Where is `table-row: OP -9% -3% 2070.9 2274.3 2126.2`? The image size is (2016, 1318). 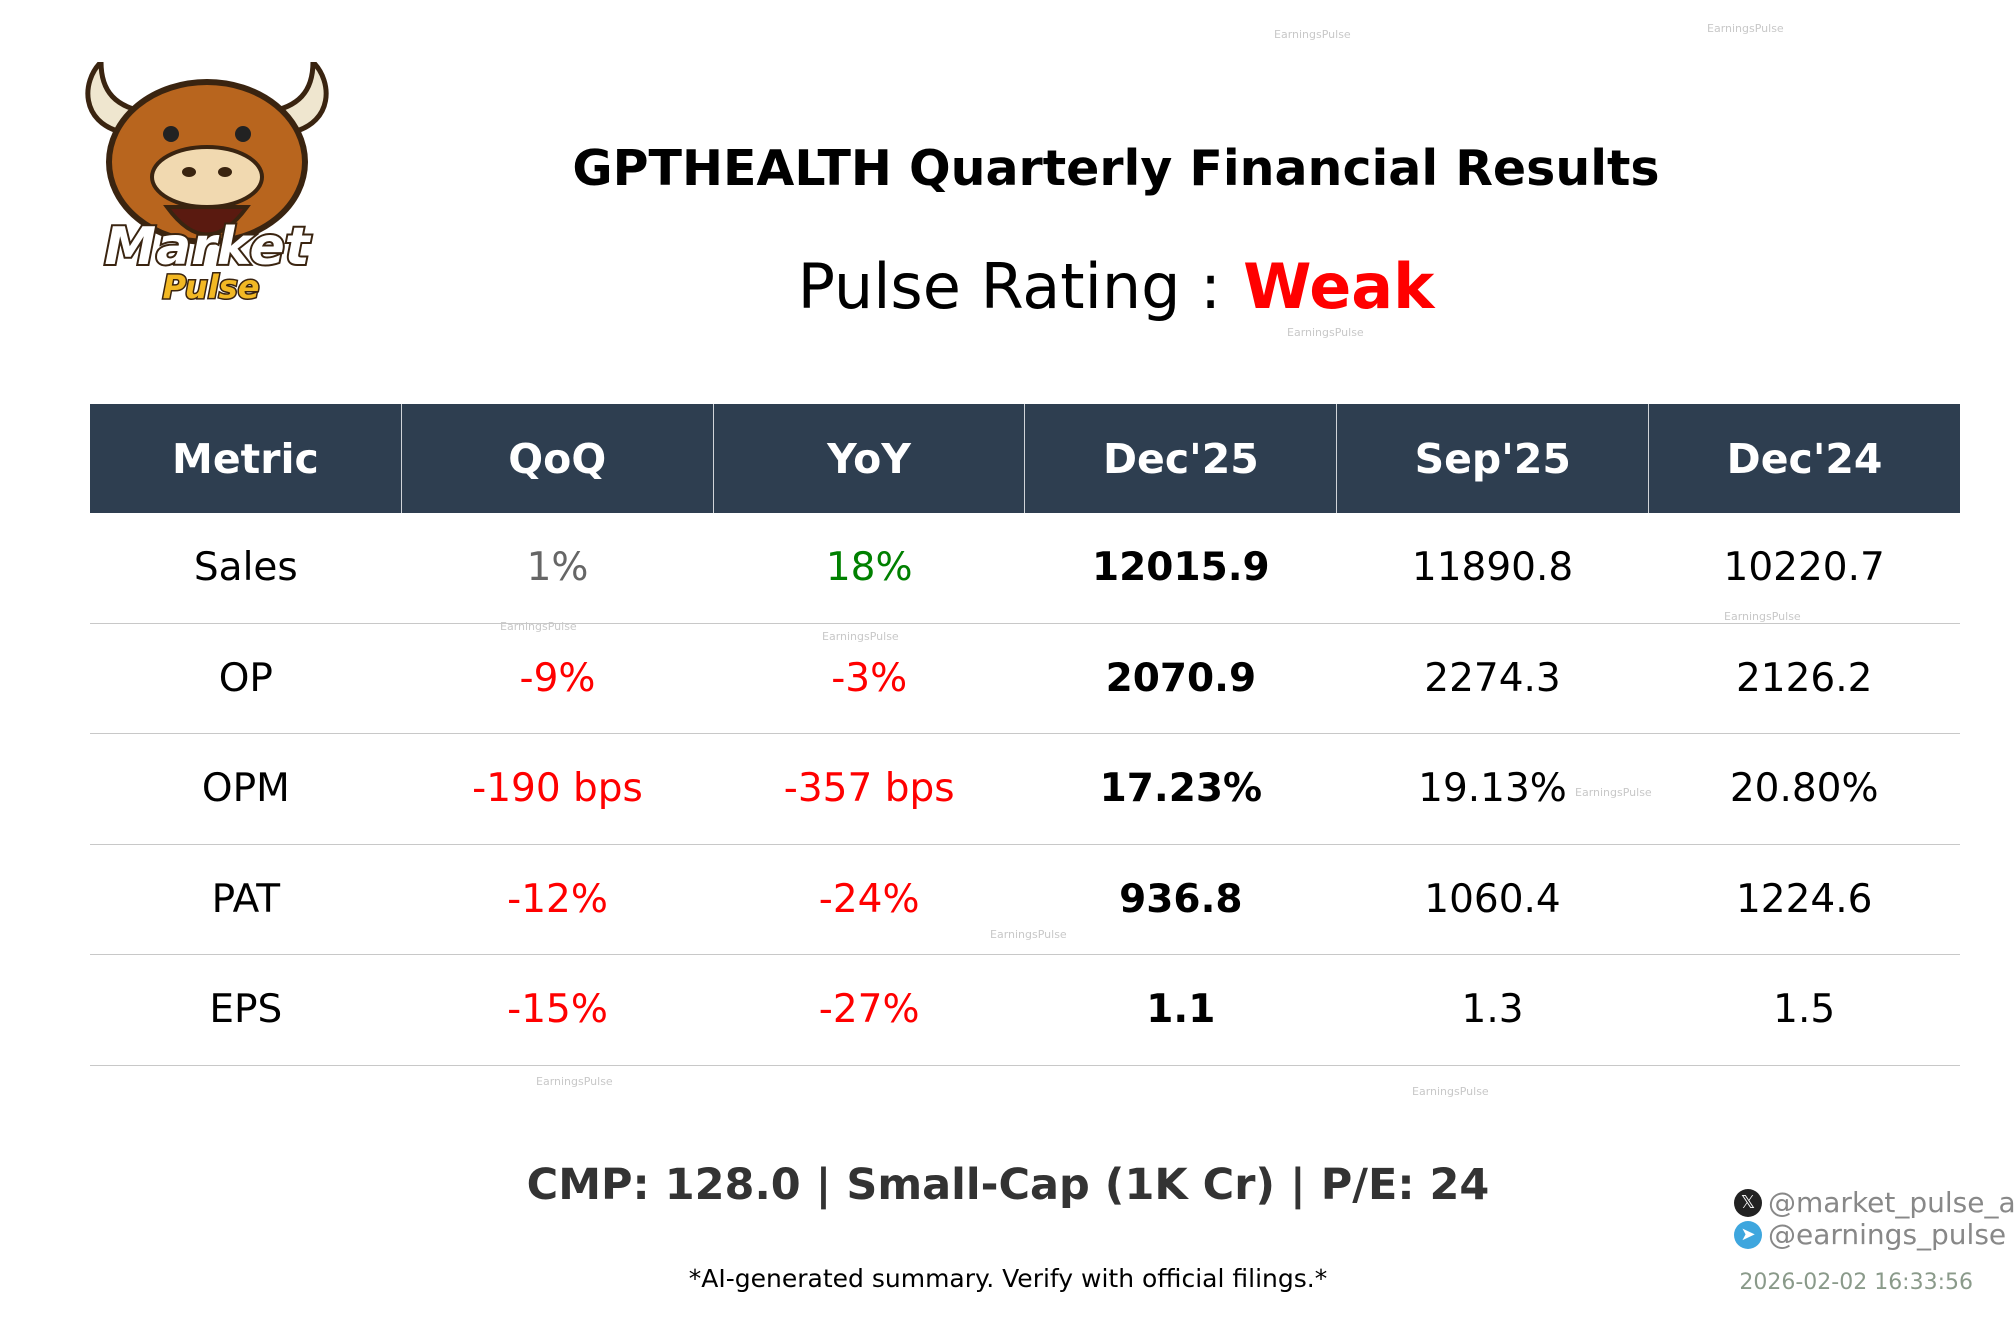
table-row: OP -9% -3% 2070.9 2274.3 2126.2 is located at coordinates (1025, 679).